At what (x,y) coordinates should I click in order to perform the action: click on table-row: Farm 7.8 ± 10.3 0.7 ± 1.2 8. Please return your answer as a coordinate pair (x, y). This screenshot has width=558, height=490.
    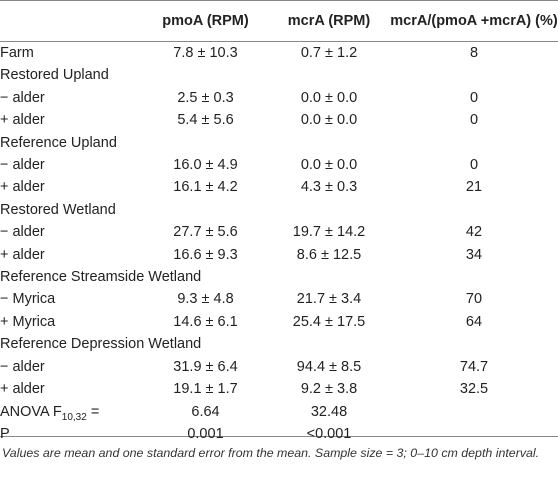
    Looking at the image, I should click on (279, 53).